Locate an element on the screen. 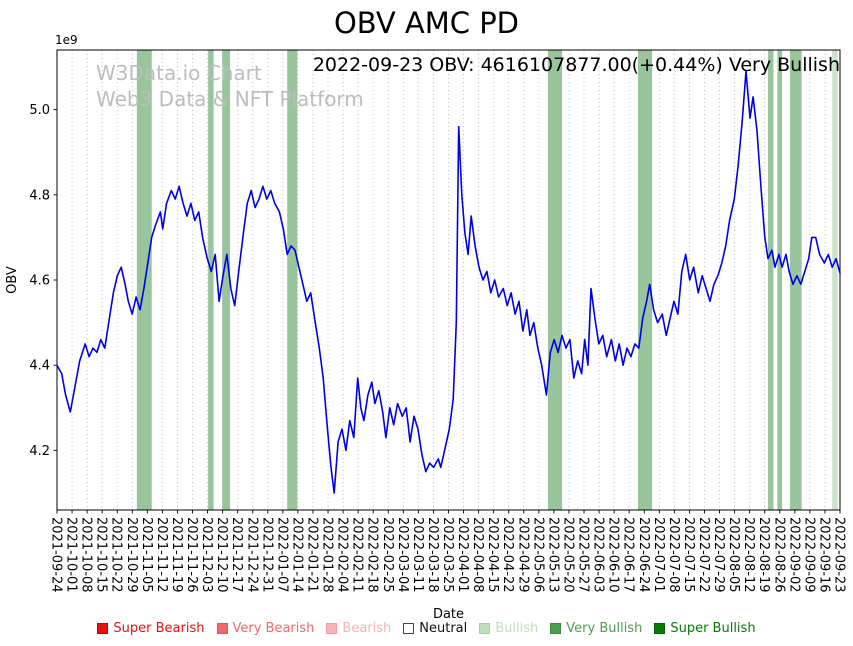  legend-item-very-bullish: Very Bullish is located at coordinates (596, 628).